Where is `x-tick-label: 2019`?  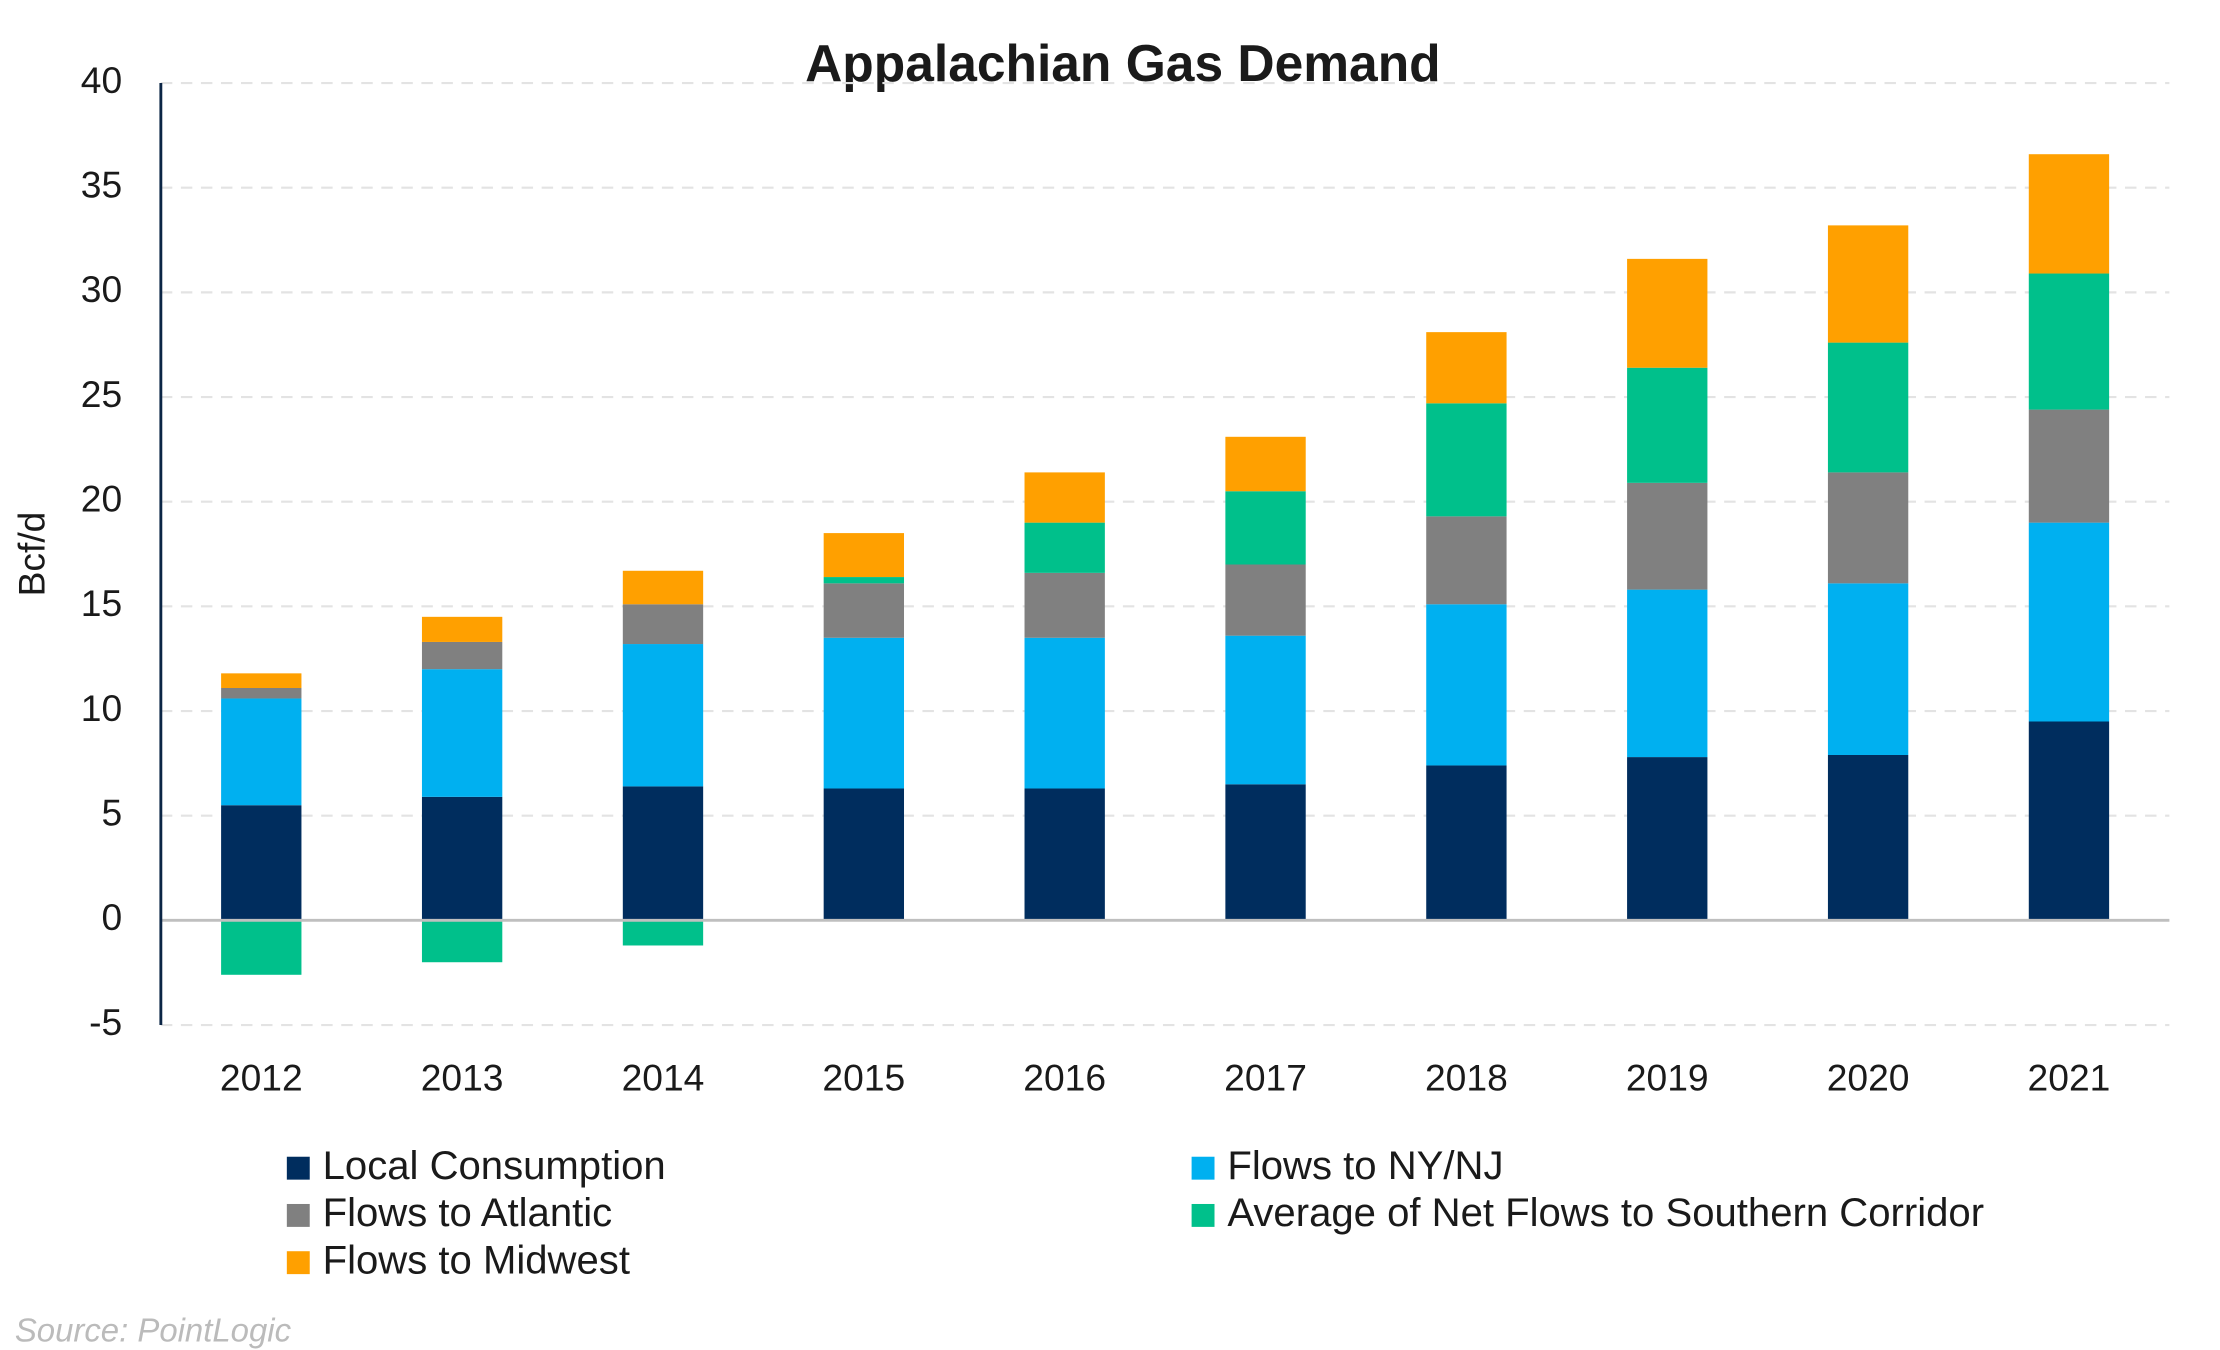
x-tick-label: 2019 is located at coordinates (1667, 1078).